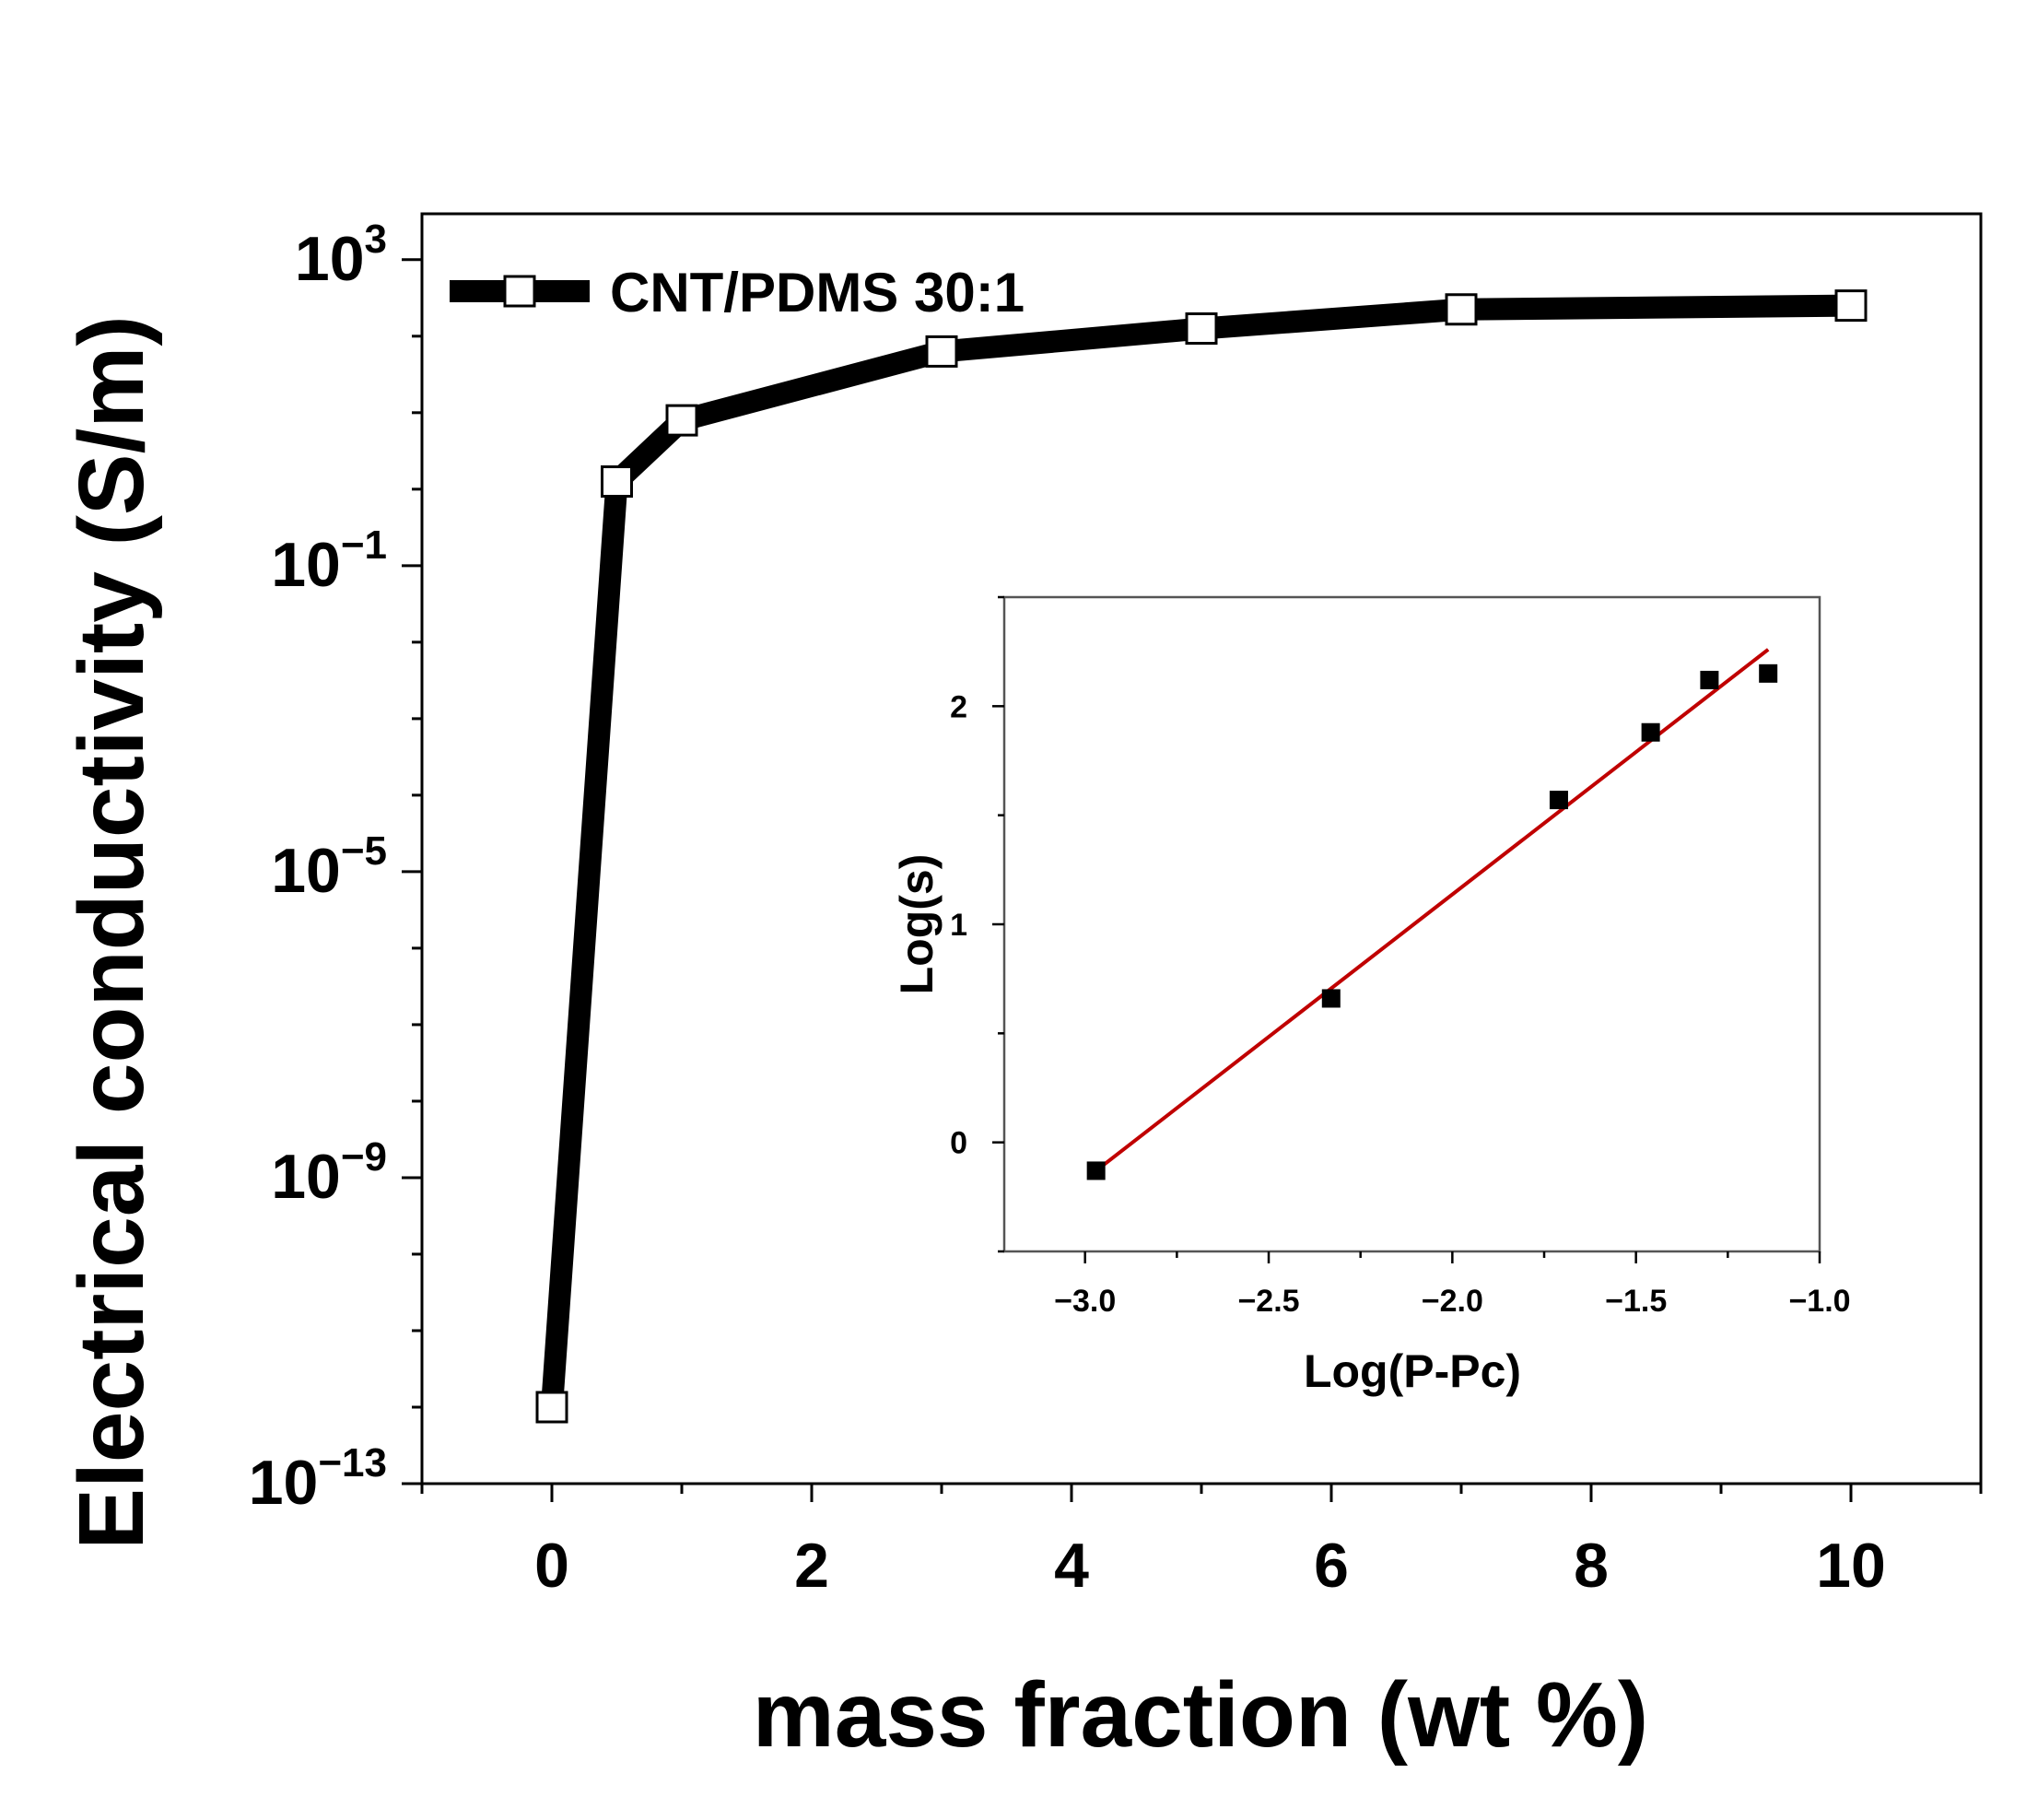 The height and width of the screenshot is (1820, 2026). I want to click on inset-x-tick-label: −2.0, so click(1453, 1301).